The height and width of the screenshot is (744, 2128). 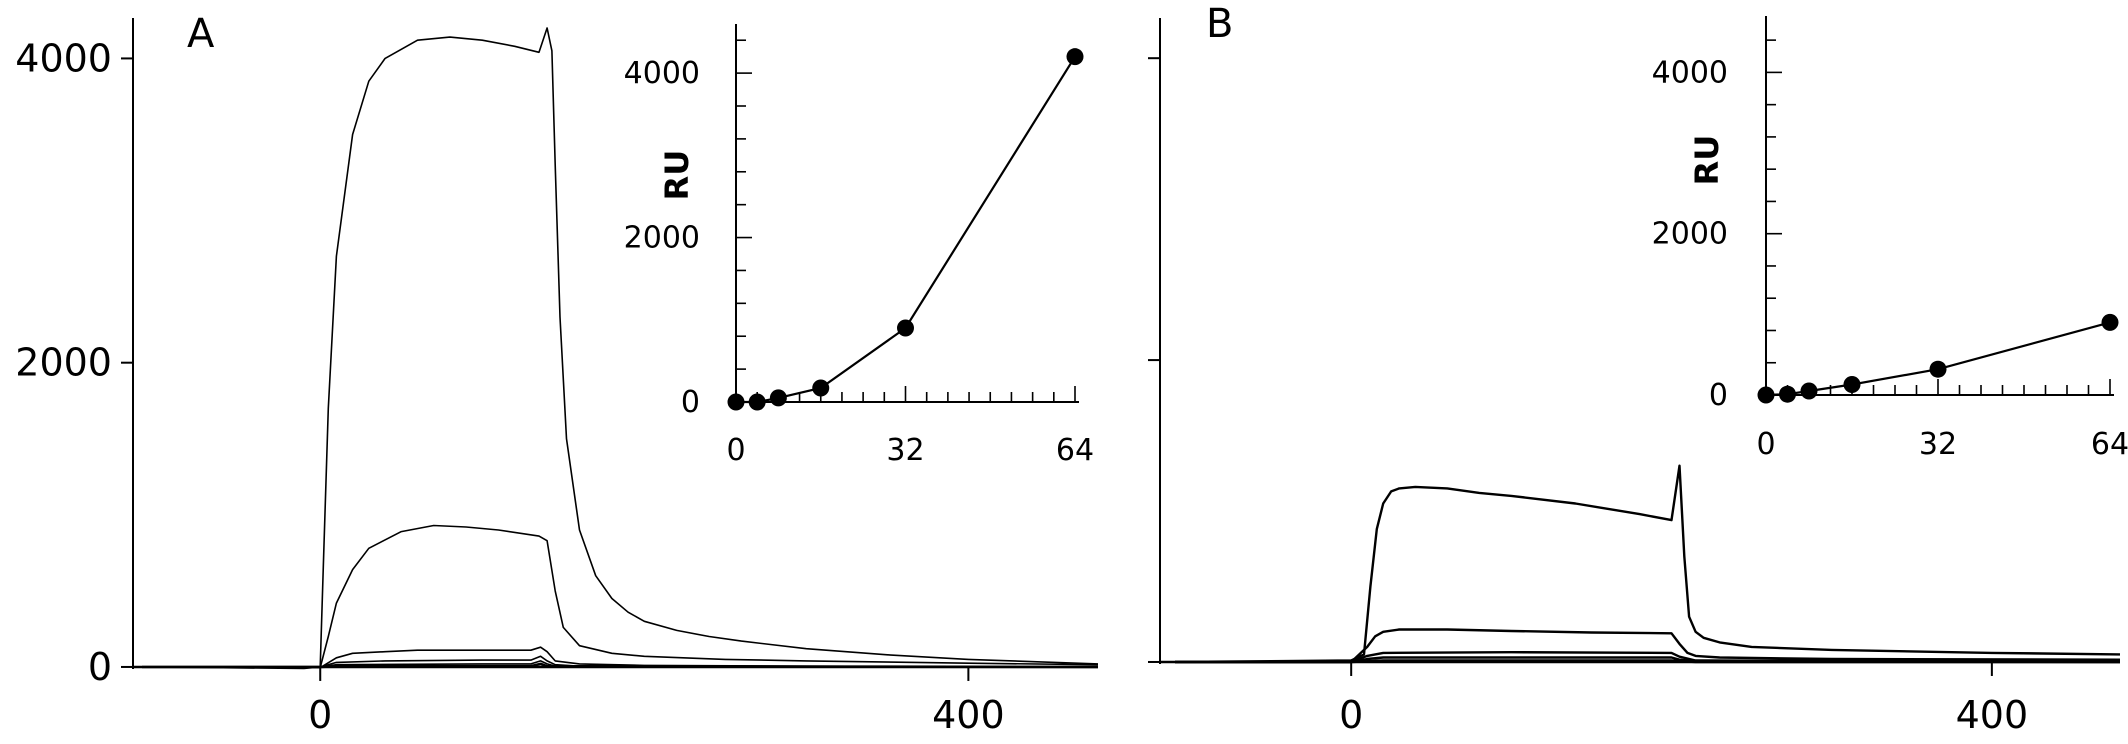 I want to click on panel-letter: A, so click(x=201, y=34).